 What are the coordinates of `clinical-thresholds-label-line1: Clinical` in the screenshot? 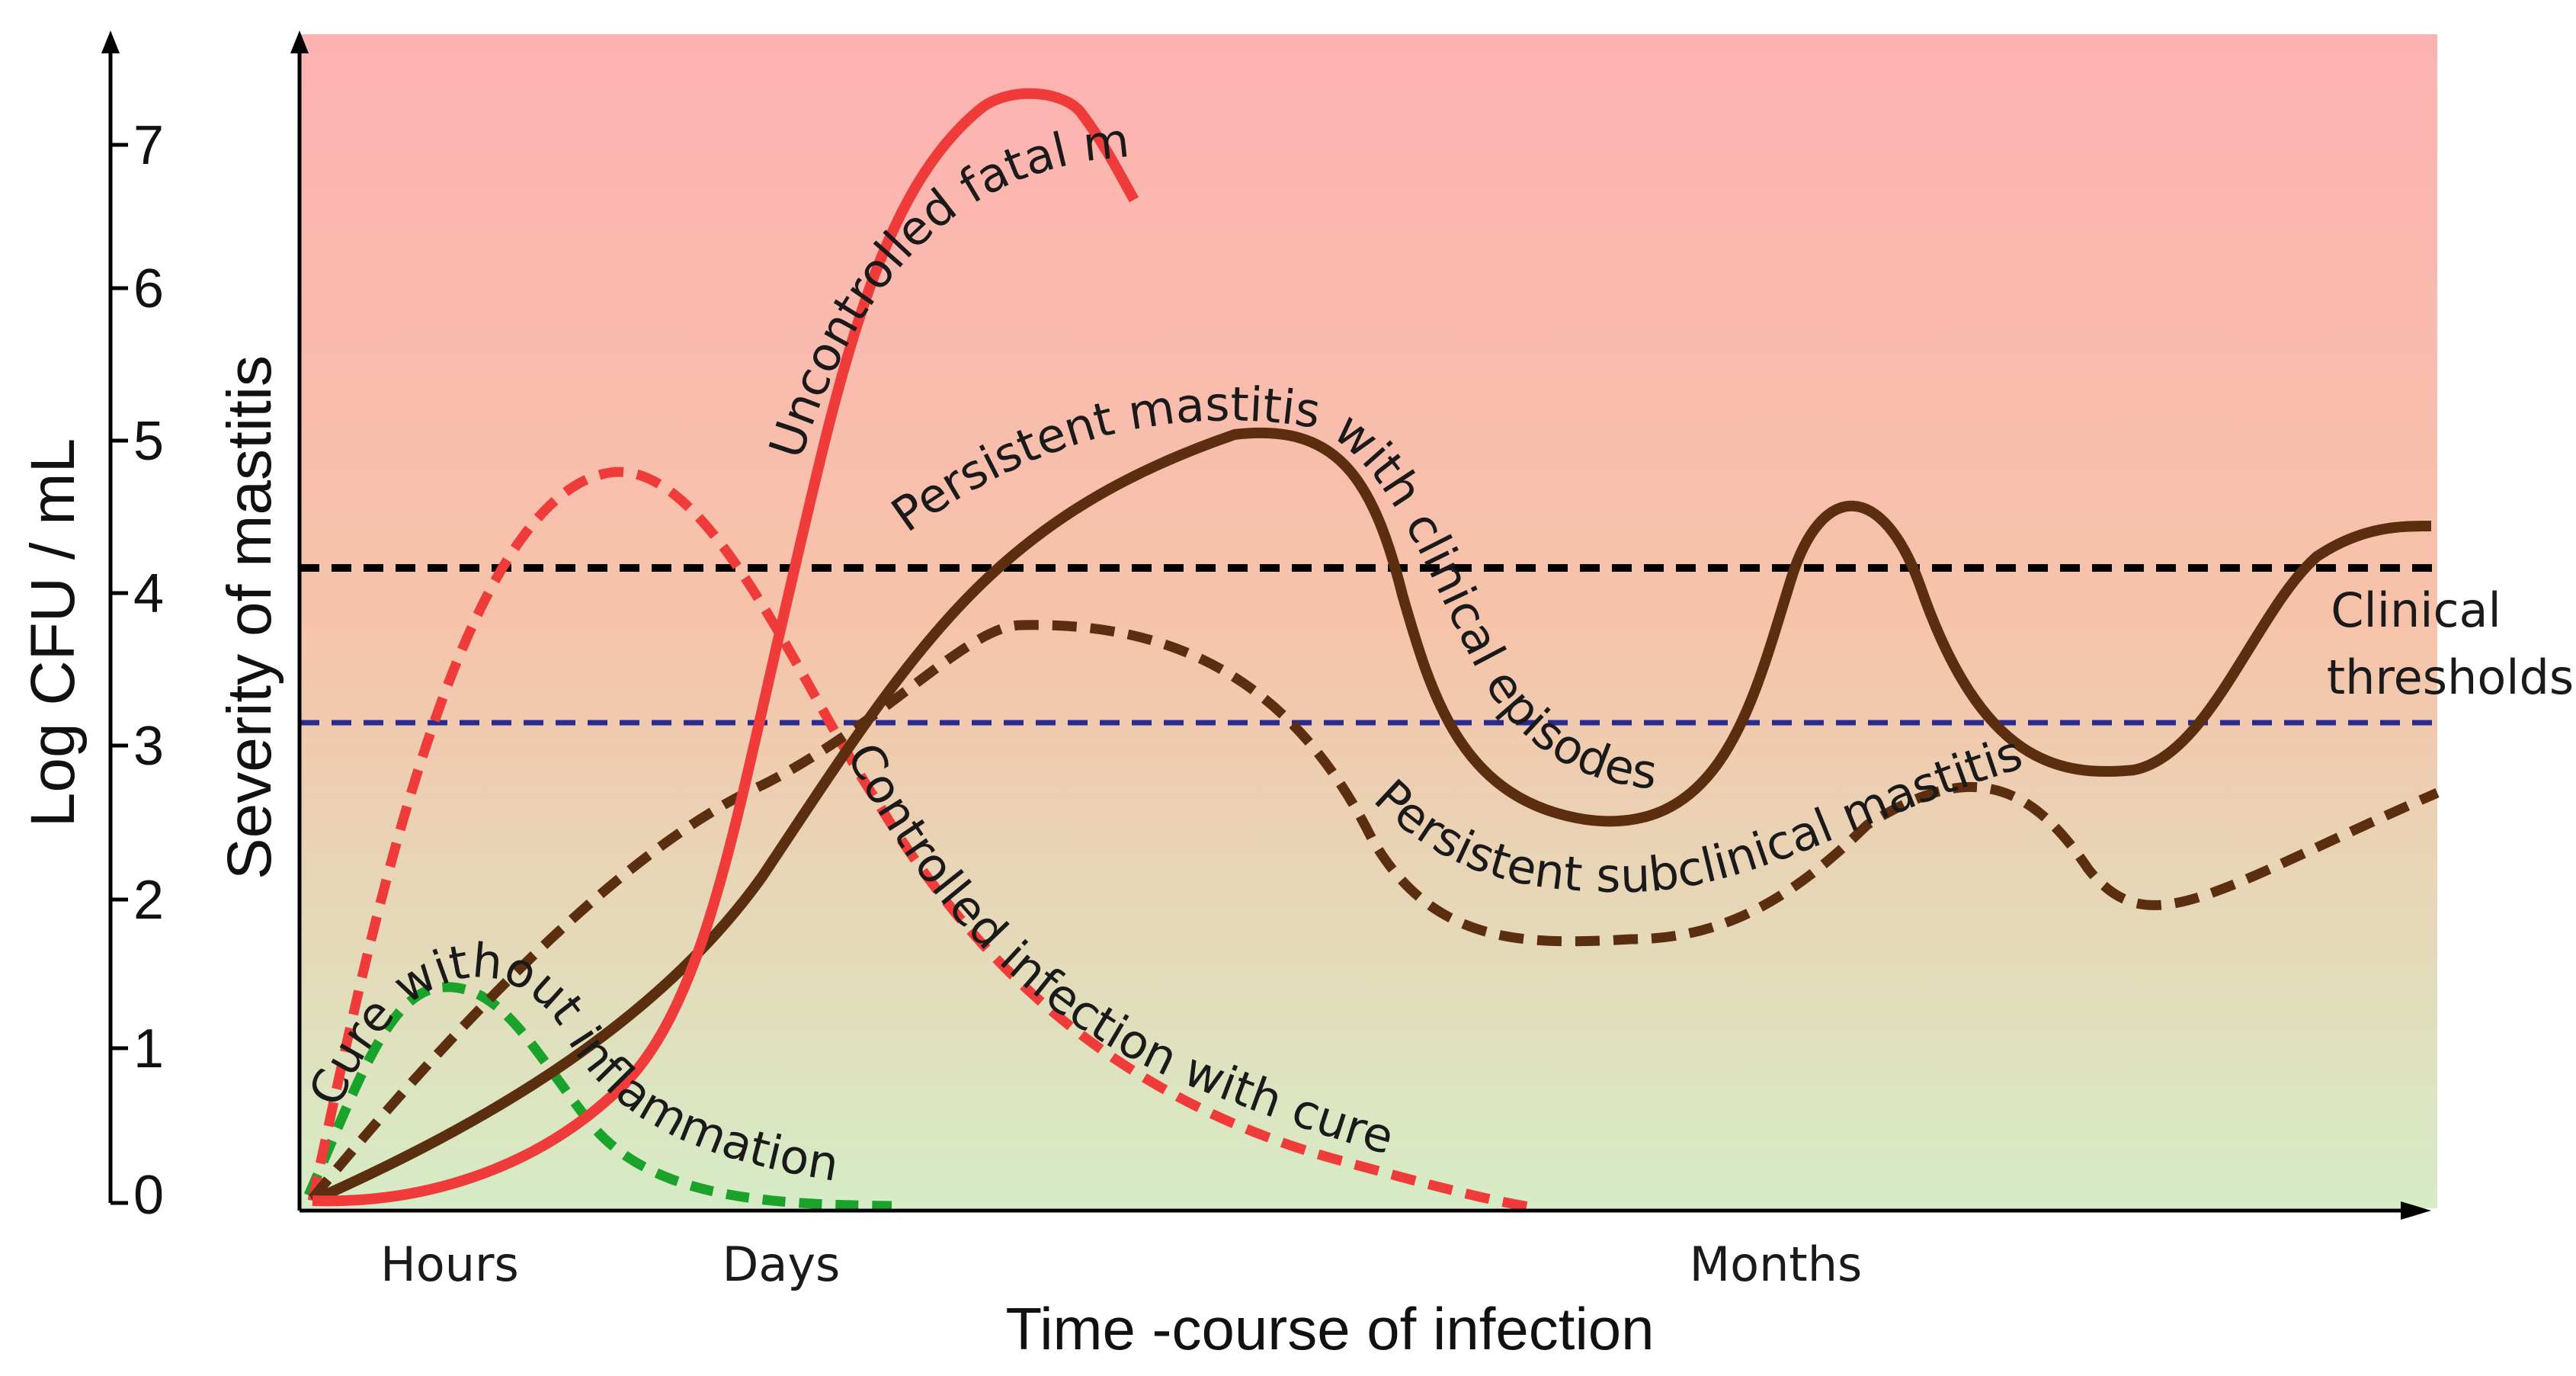 It's located at (2416, 610).